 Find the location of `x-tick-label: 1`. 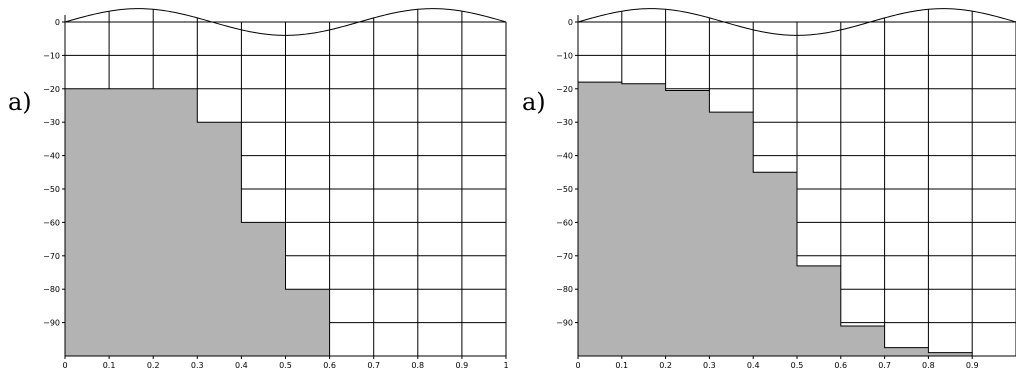

x-tick-label: 1 is located at coordinates (505, 365).